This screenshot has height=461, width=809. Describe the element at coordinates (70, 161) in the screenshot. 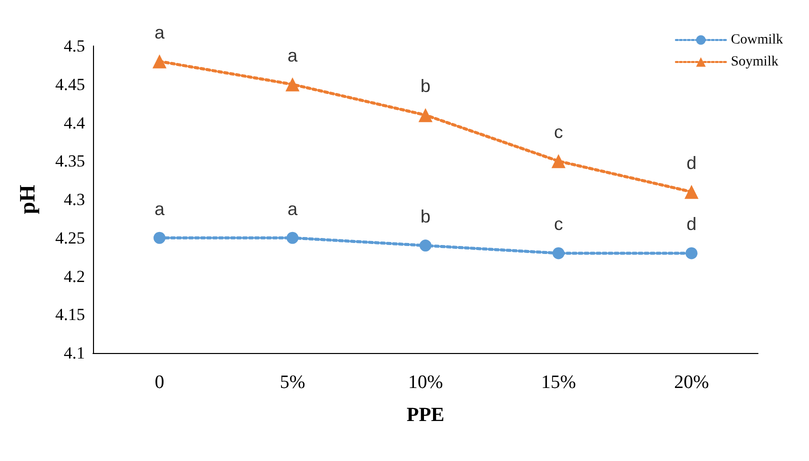

I see `y-tick-label: 4.35` at that location.